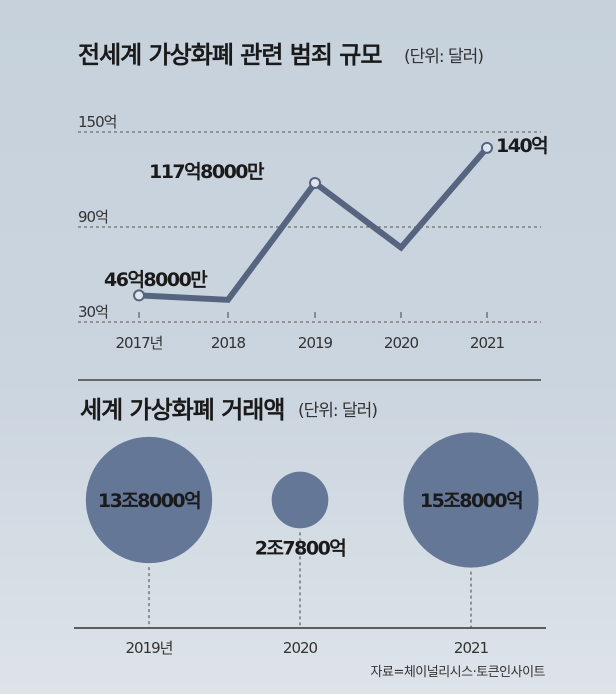 The height and width of the screenshot is (694, 616). I want to click on source-note: 자료=체이널리시스·토큰인사이트, so click(458, 672).